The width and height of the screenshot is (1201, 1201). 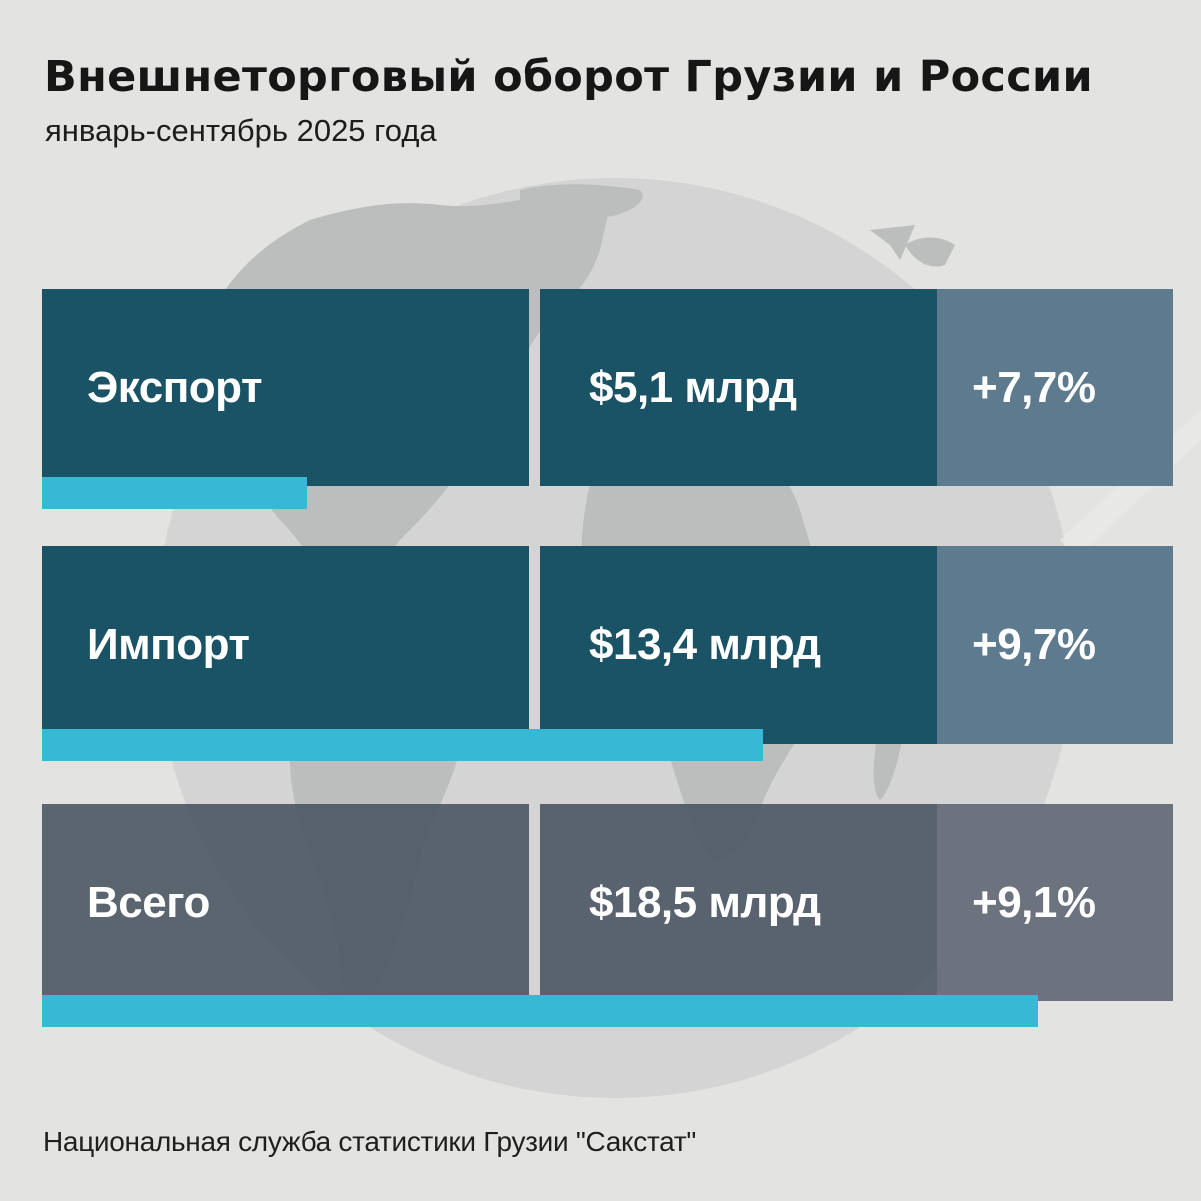 What do you see at coordinates (285, 387) in the screenshot?
I see `row-label: Экспорт` at bounding box center [285, 387].